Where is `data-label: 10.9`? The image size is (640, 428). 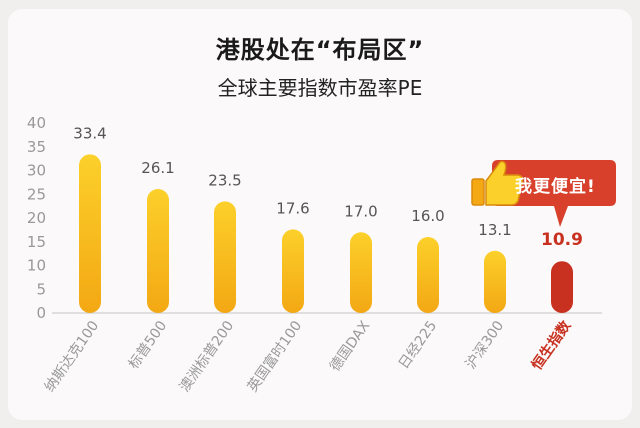 data-label: 10.9 is located at coordinates (562, 240).